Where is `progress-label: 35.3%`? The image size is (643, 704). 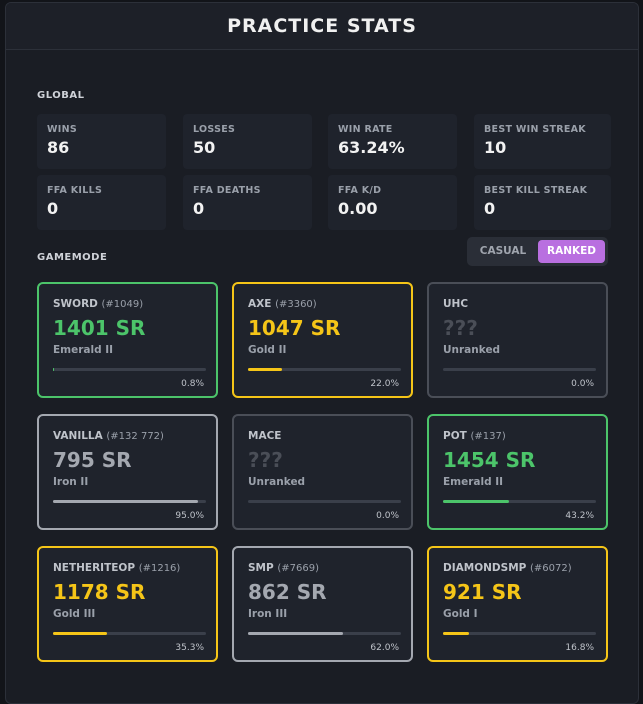
progress-label: 35.3% is located at coordinates (189, 648).